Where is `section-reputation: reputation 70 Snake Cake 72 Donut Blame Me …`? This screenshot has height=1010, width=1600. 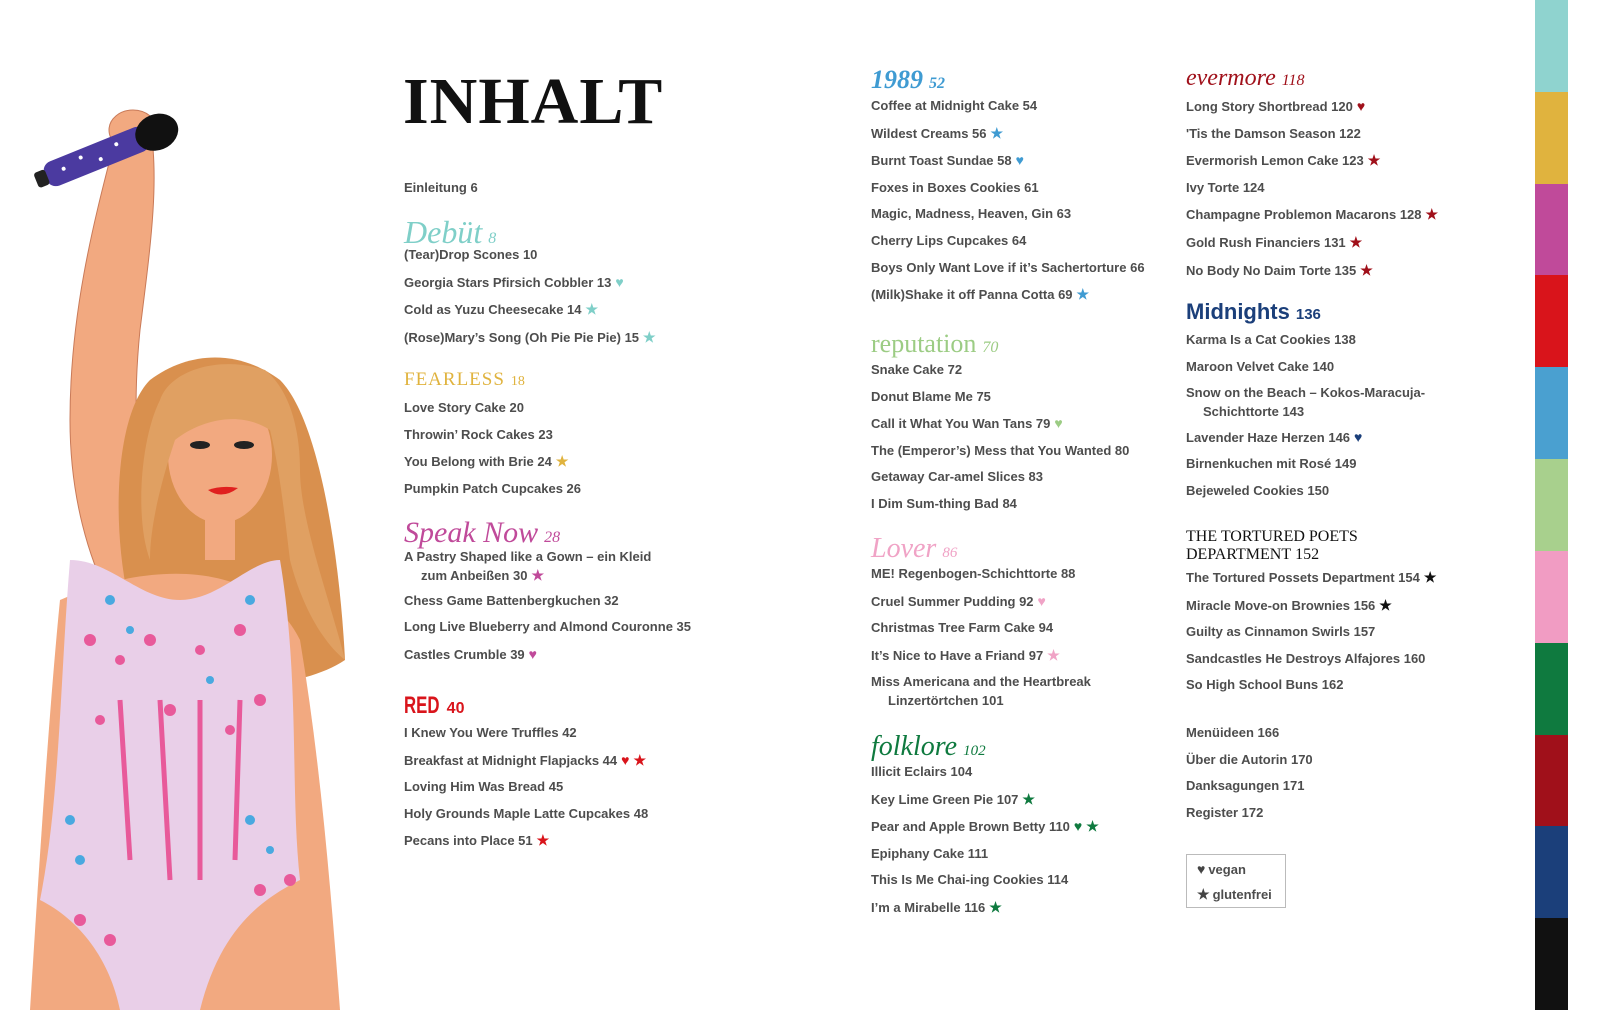
section-reputation: reputation 70 Snake Cake 72 Donut Blame Me … is located at coordinates (1000, 423).